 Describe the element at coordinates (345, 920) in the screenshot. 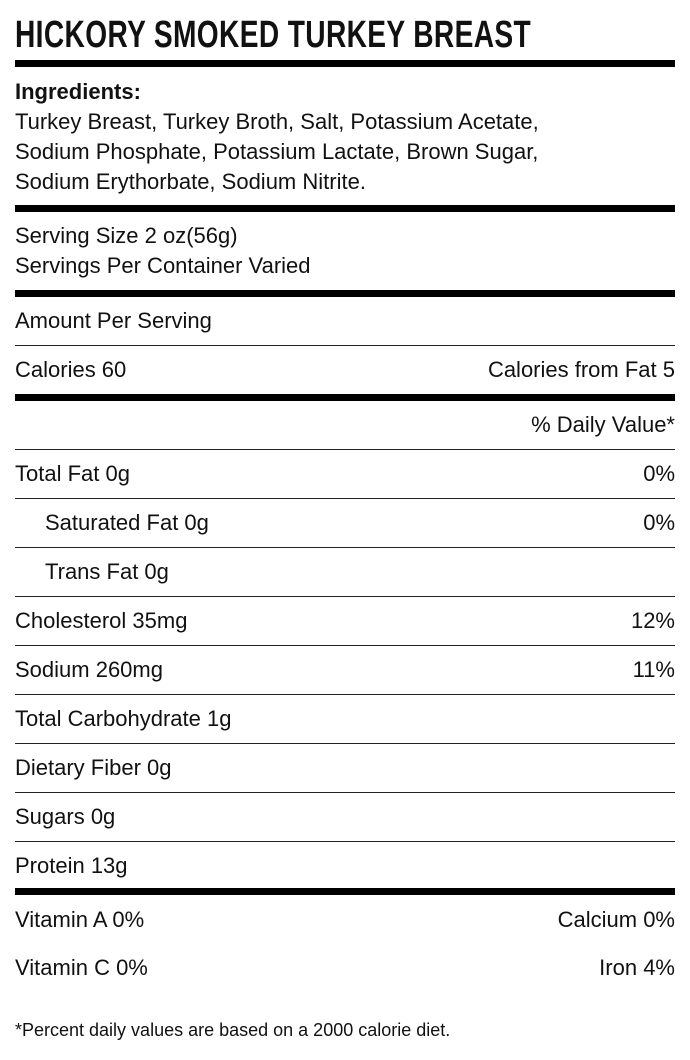

I see `vitamin-row: Vitamin A 0% Calcium 0%` at that location.